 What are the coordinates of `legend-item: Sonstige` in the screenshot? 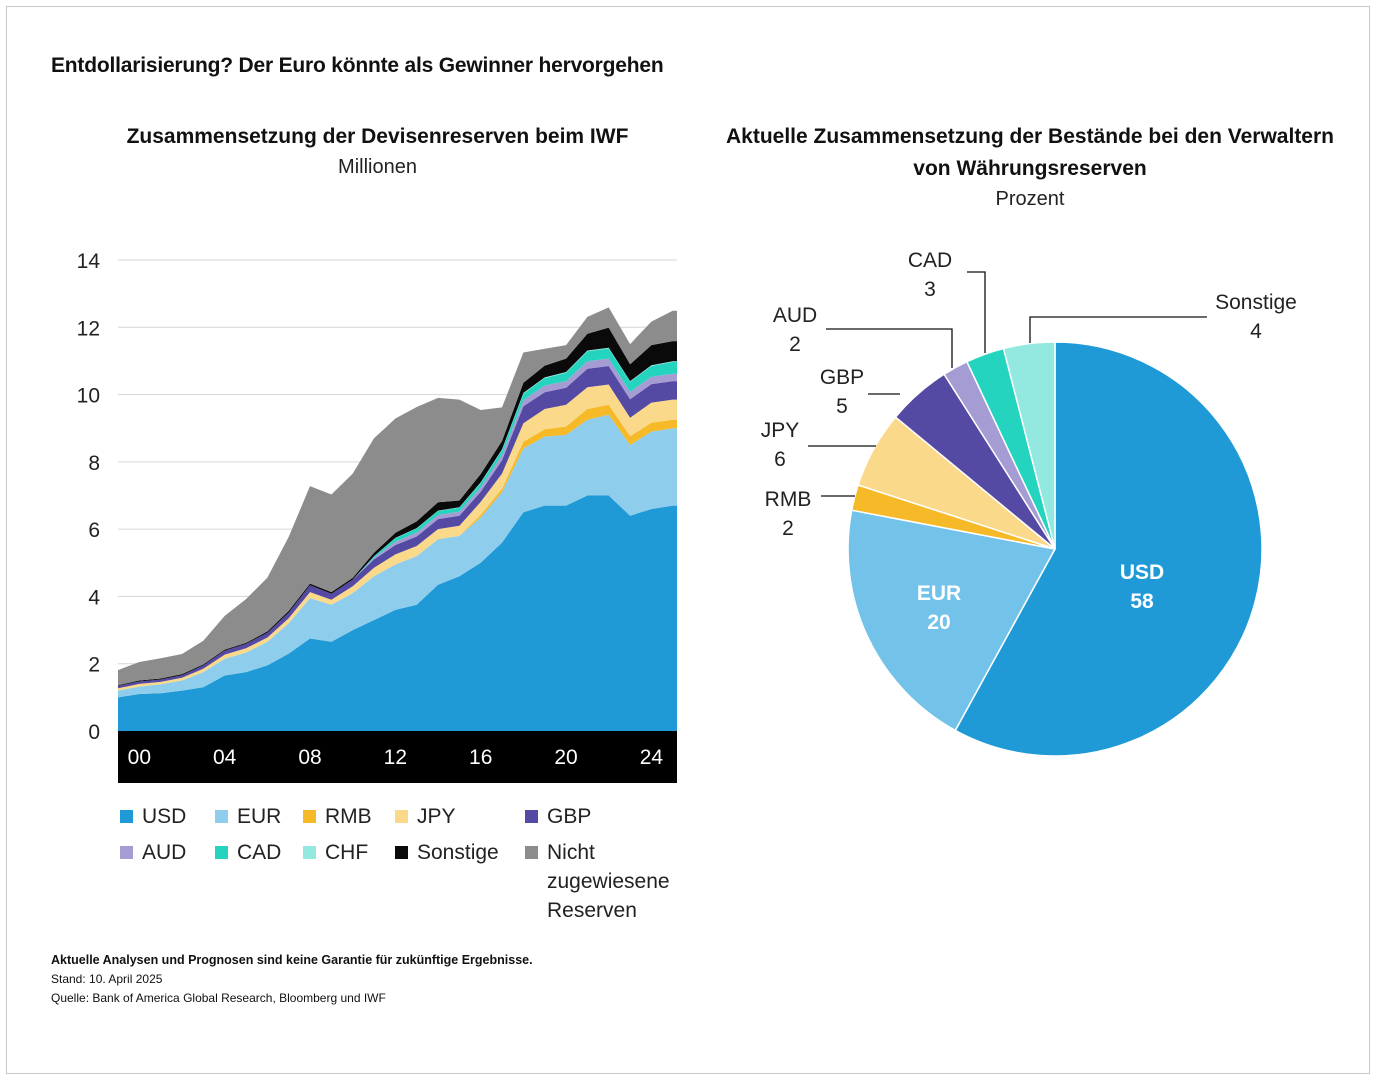 It's located at (447, 852).